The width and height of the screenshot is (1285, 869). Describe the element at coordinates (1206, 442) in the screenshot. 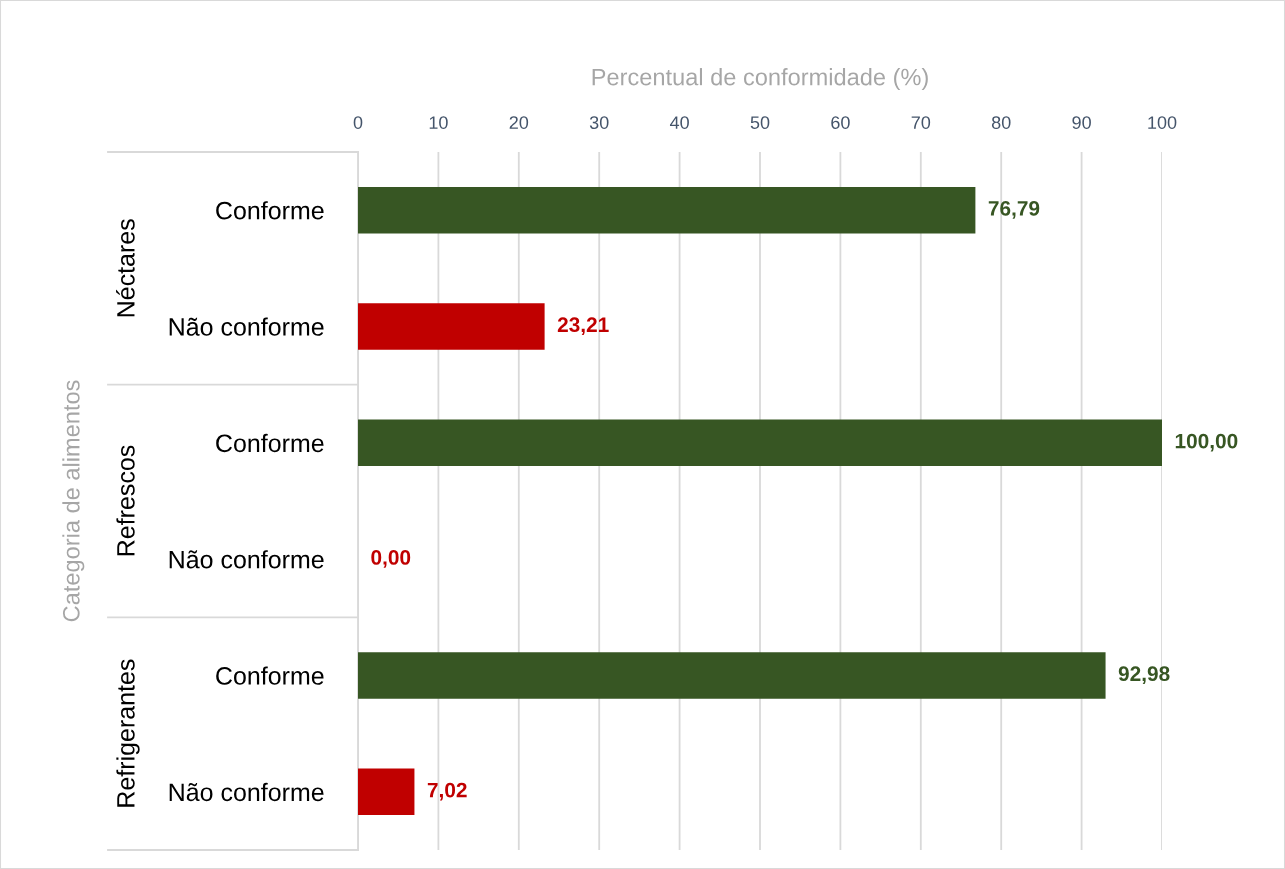

I see `data-label: 100,00` at that location.